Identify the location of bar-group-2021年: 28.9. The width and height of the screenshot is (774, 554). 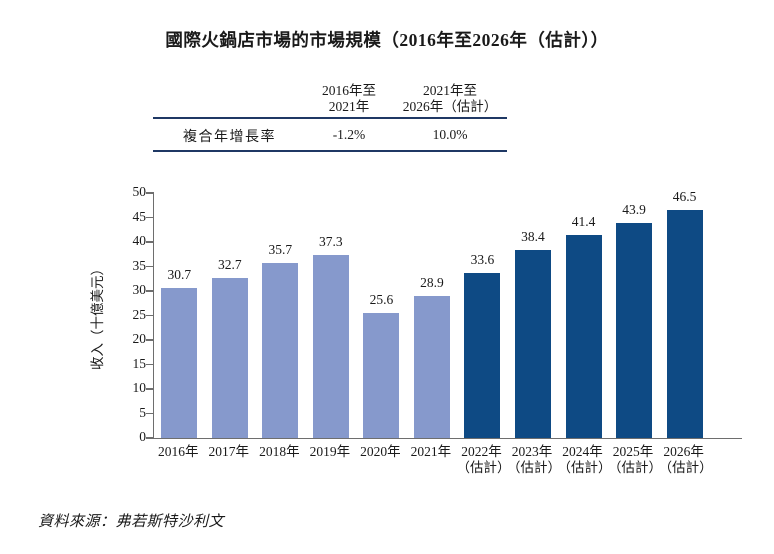
(431, 315).